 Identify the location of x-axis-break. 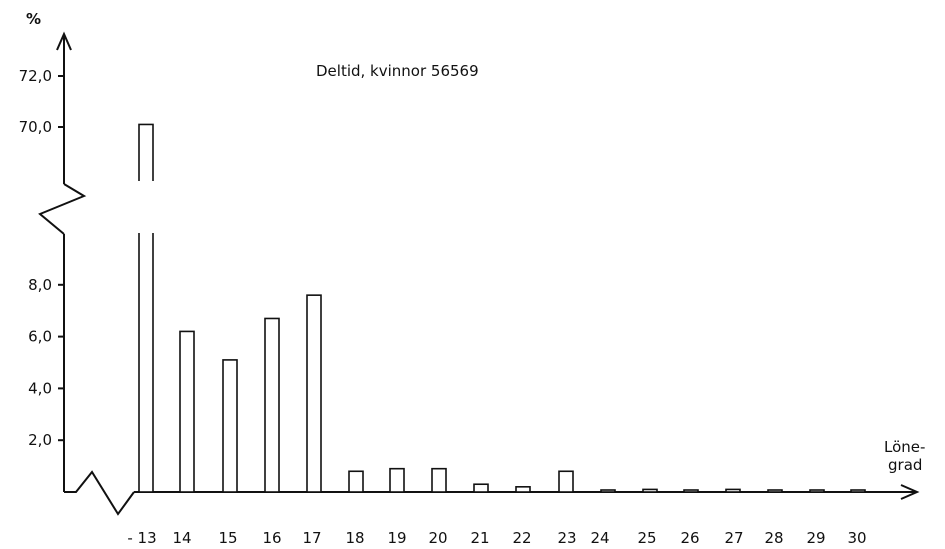
(99, 493).